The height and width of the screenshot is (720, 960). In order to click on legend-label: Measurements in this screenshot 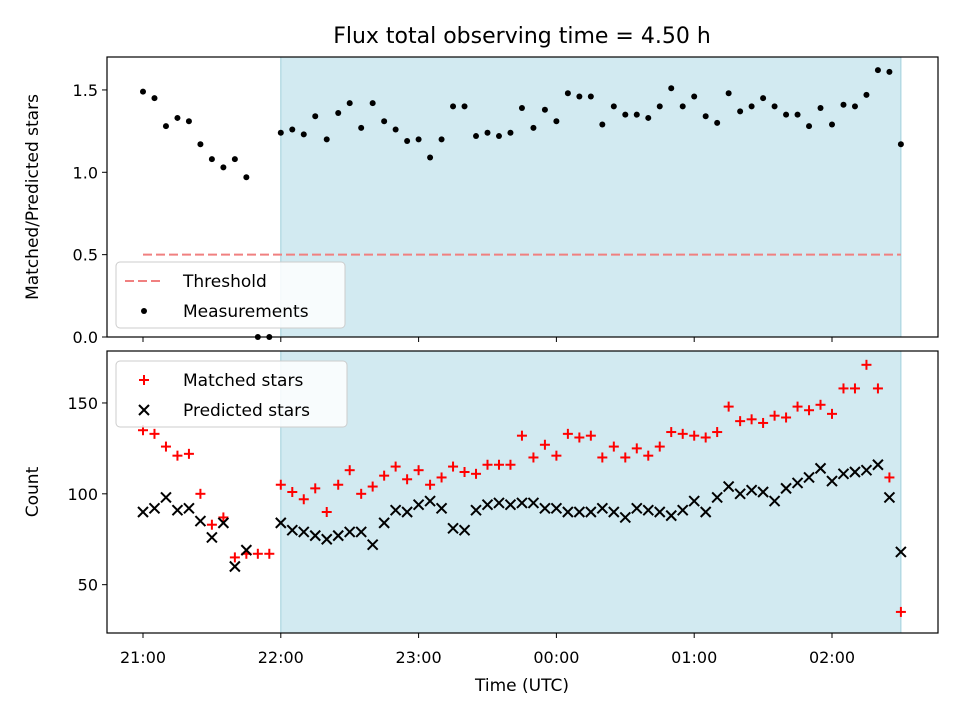, I will do `click(246, 312)`.